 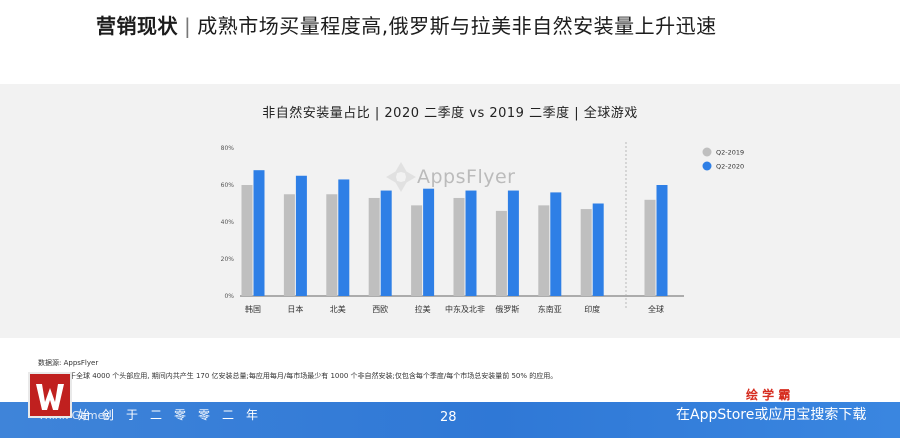 I want to click on x-tick-label: 全球, so click(x=656, y=309).